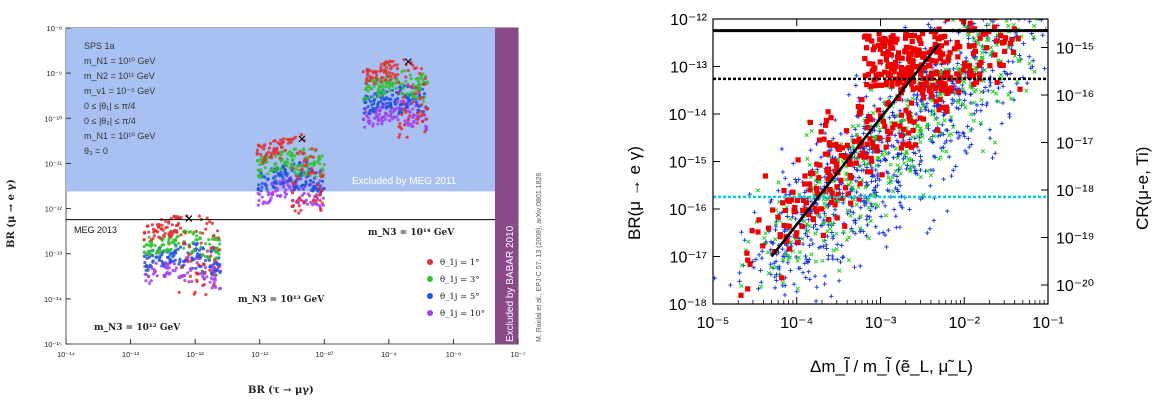 The image size is (1159, 403). Describe the element at coordinates (54, 163) in the screenshot. I see `left-y-tick-label: 10⁻¹¹` at that location.